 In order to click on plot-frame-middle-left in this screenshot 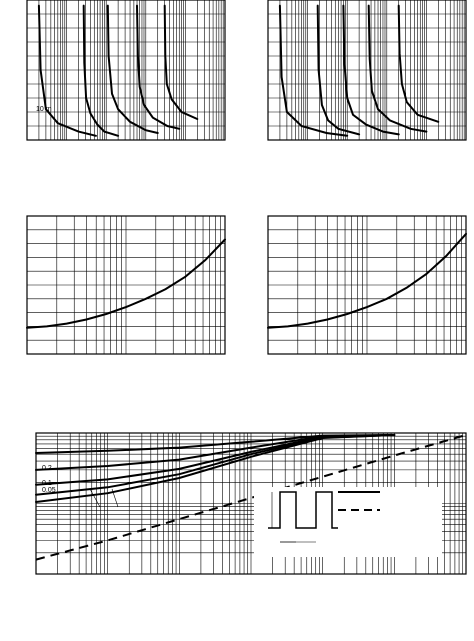, I will do `click(126, 285)`.